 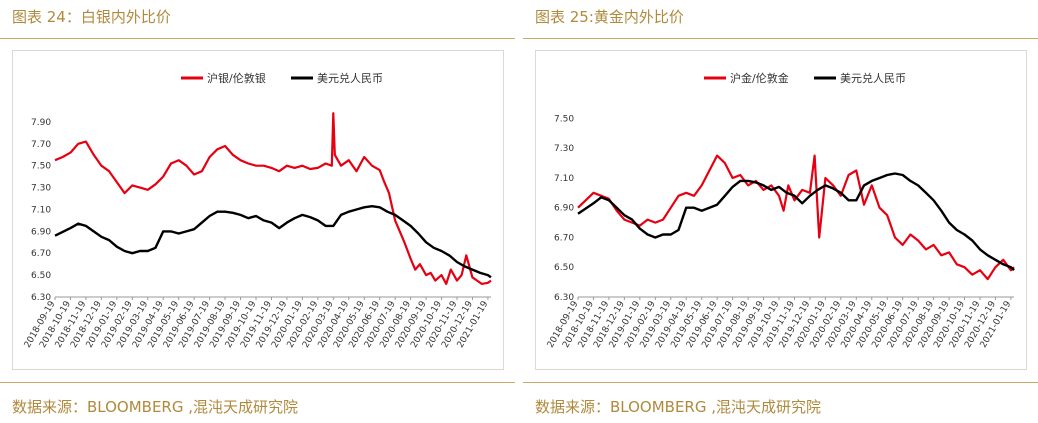 I want to click on y-tick-label: 7.70, so click(x=41, y=145).